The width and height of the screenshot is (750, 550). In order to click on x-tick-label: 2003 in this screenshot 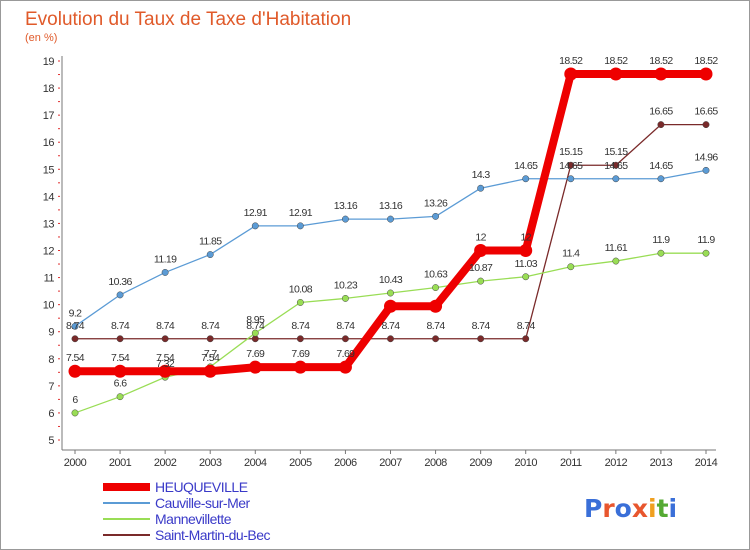, I will do `click(210, 463)`.